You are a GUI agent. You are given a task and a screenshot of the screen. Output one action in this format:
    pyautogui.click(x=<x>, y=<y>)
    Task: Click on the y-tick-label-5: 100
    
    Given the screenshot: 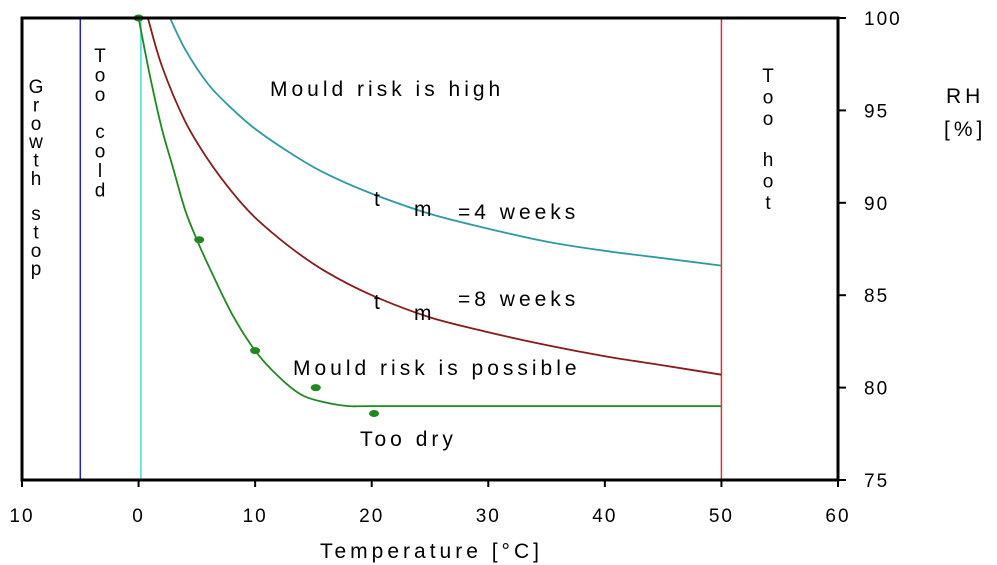 What is the action you would take?
    pyautogui.click(x=883, y=19)
    